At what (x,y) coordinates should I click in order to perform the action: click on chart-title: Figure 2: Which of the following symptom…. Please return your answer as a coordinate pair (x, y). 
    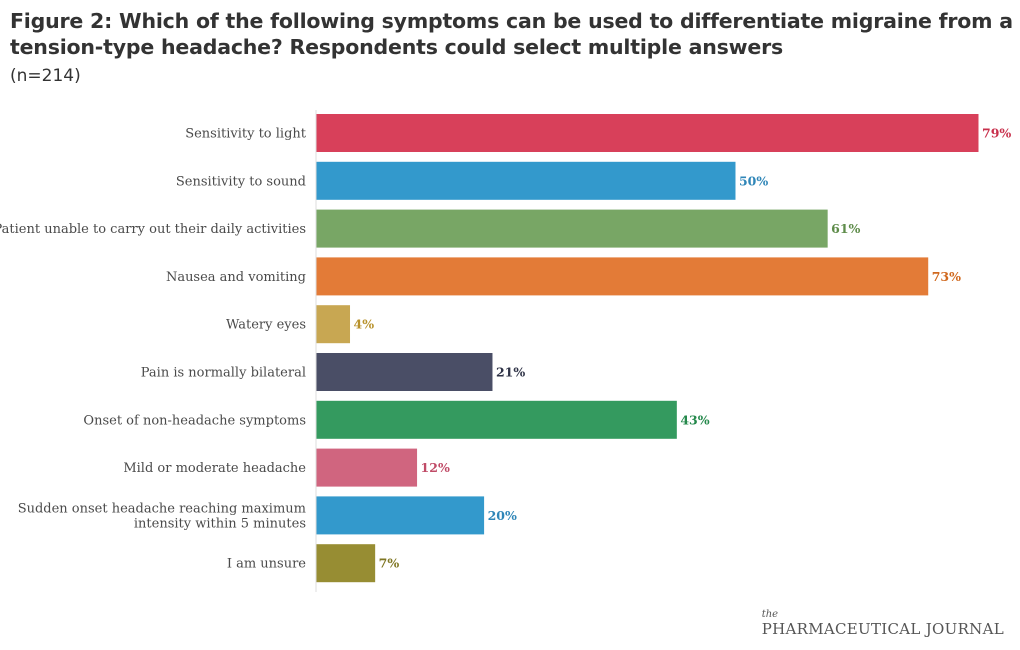
    Looking at the image, I should click on (511, 34).